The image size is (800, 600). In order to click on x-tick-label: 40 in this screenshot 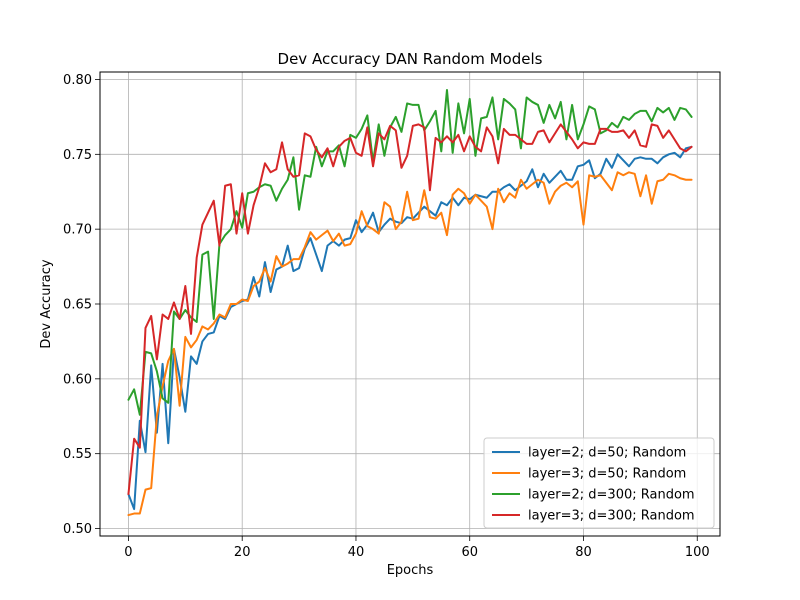, I will do `click(356, 552)`.